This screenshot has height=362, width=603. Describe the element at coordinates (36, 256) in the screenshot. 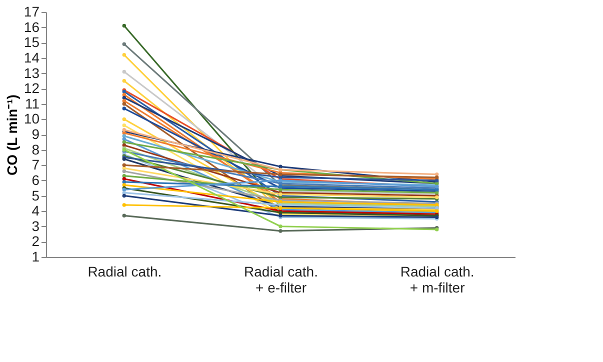

I see `y-tick-label: 1` at that location.